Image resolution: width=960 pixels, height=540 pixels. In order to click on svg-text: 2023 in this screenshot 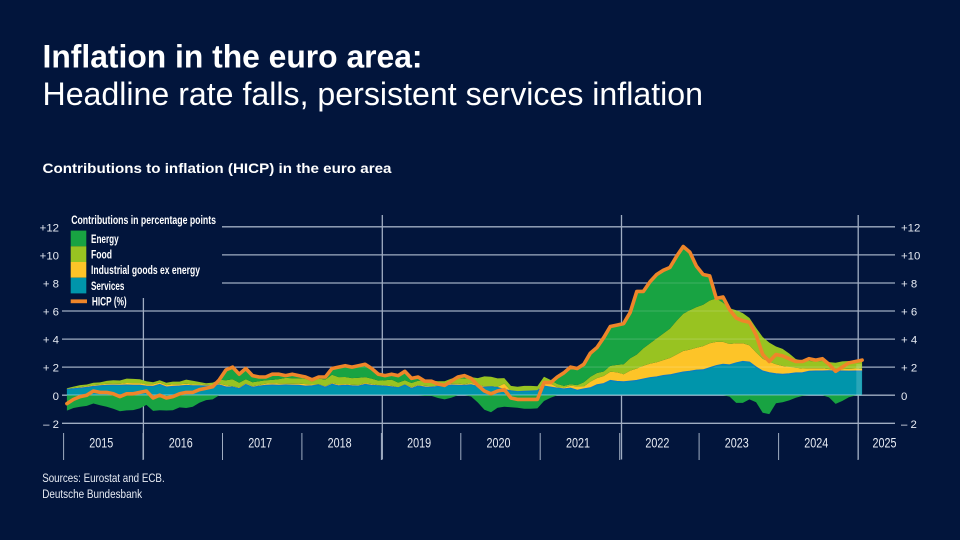, I will do `click(737, 442)`.